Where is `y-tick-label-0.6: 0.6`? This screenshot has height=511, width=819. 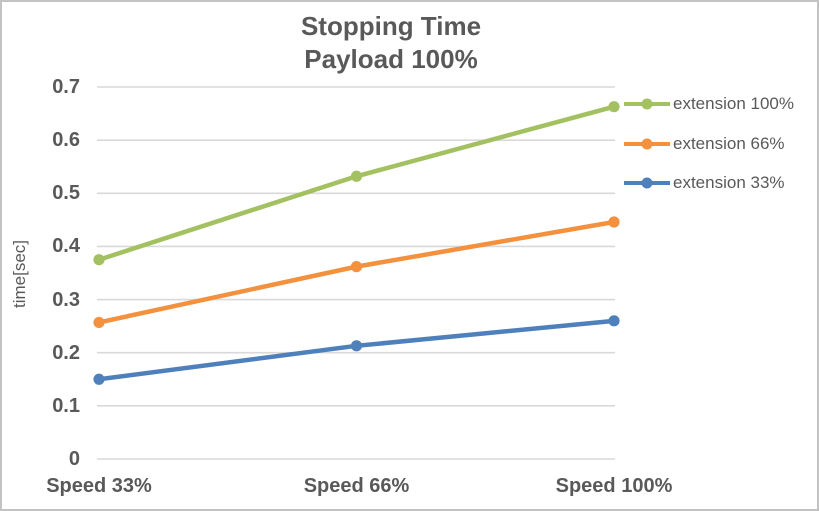
y-tick-label-0.6: 0.6 is located at coordinates (66, 140).